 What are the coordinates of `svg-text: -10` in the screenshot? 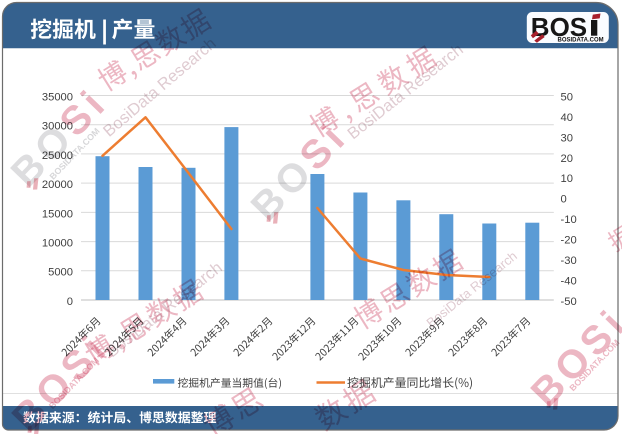 It's located at (569, 220).